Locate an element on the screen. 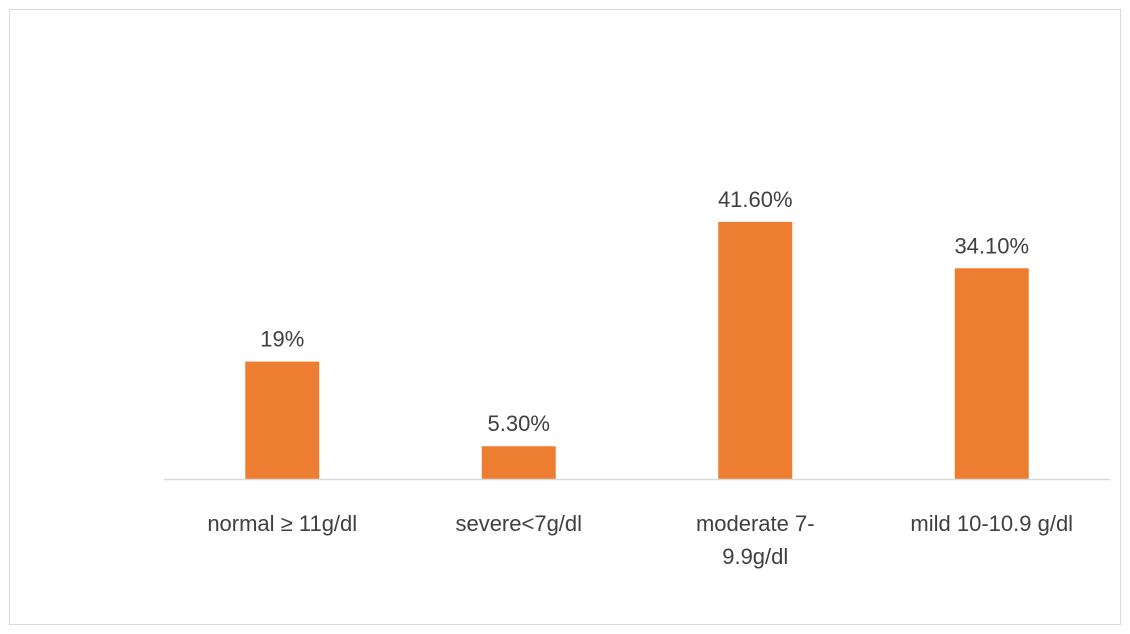 This screenshot has width=1130, height=634. data-label: 5.30% is located at coordinates (519, 423).